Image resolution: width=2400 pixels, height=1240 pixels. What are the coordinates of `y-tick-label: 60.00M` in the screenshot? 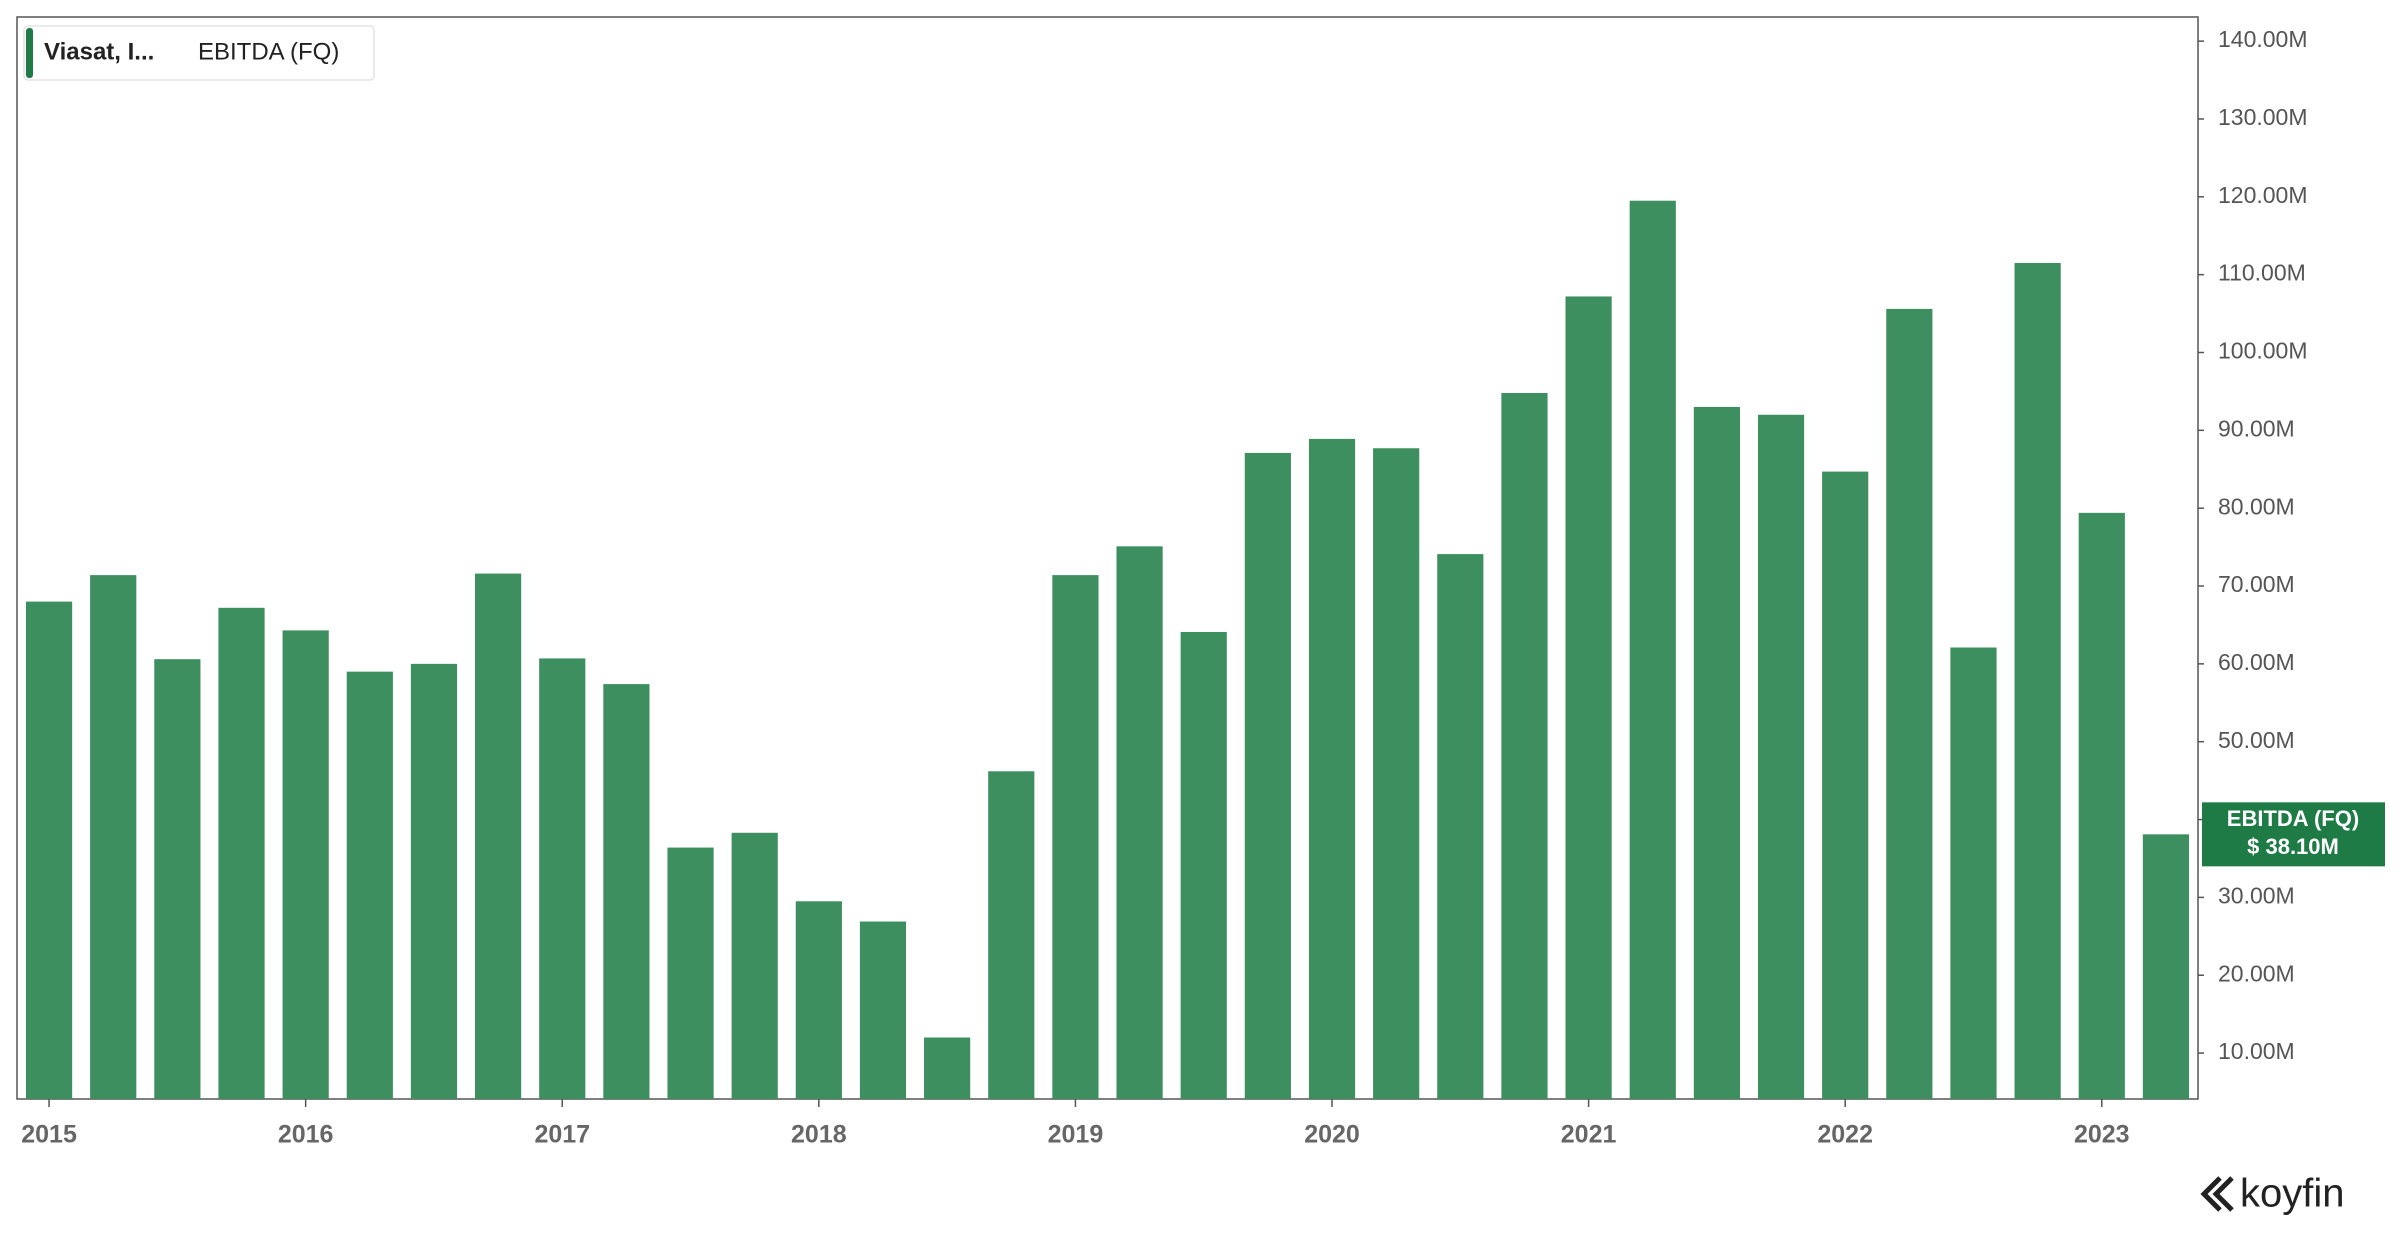 It's located at (2256, 662).